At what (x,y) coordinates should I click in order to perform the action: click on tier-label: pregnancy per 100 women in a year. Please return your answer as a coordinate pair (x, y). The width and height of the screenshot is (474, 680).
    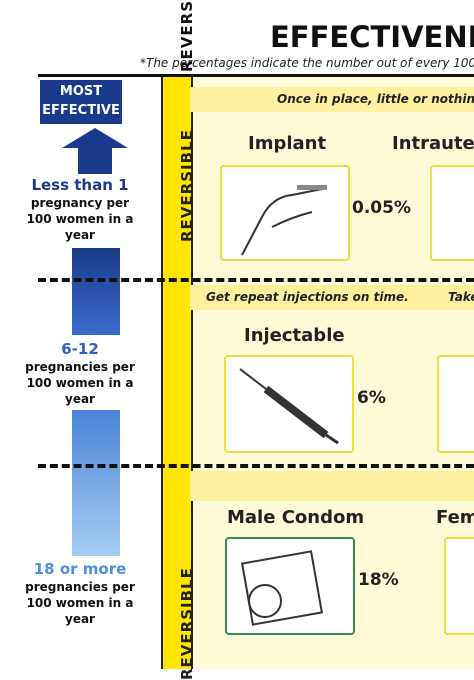
    Looking at the image, I should click on (80, 219).